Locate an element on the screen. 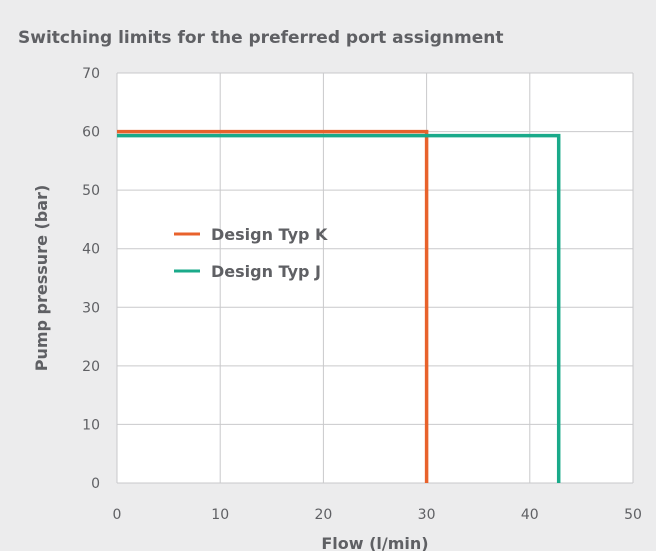 The height and width of the screenshot is (551, 656). y-tick-label: 40 is located at coordinates (91, 250).